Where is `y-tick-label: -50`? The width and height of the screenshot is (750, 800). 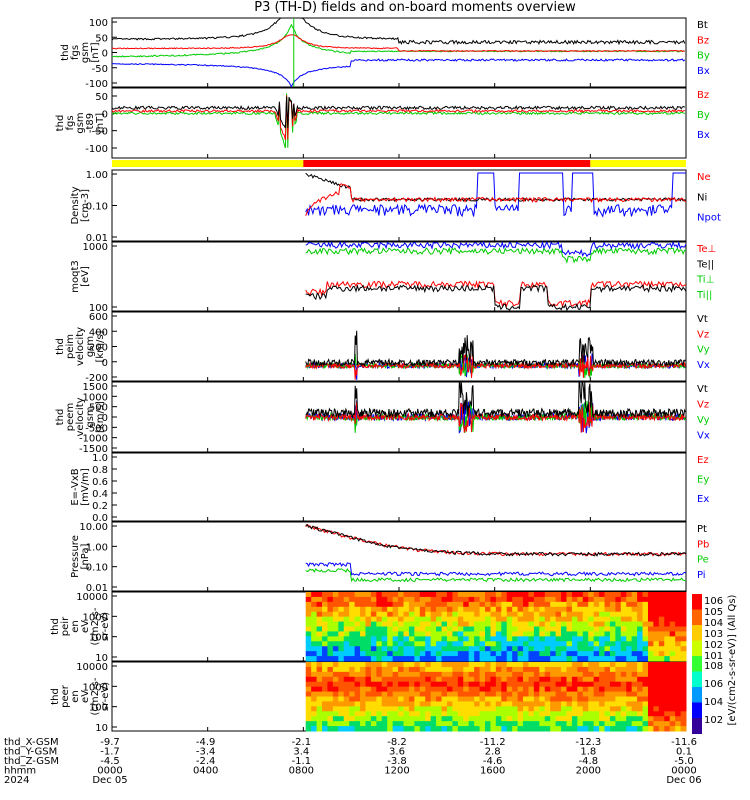 y-tick-label: -50 is located at coordinates (100, 69).